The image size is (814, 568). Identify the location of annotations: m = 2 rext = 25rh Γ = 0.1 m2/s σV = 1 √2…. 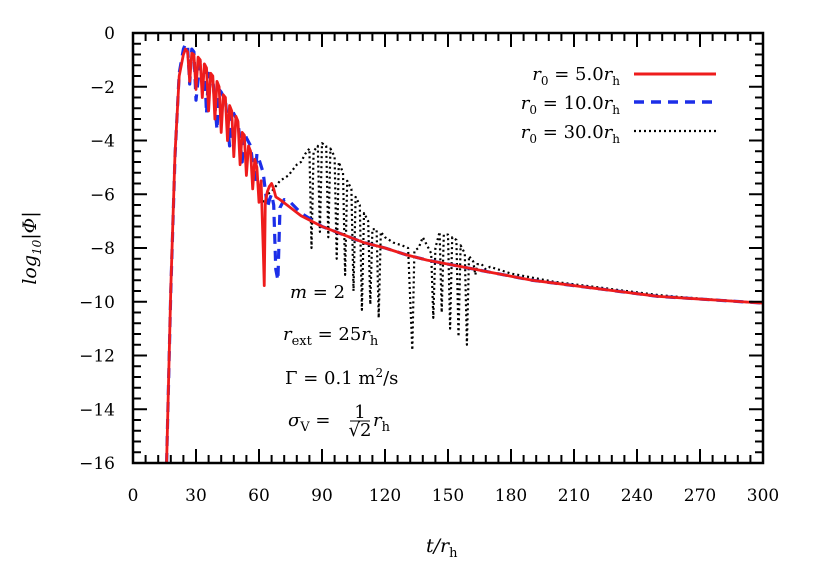
(340, 361).